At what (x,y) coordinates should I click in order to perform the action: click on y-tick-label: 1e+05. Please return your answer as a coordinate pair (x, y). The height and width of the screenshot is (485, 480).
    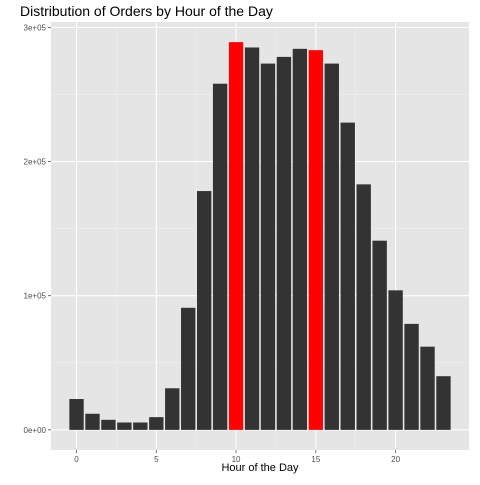
    Looking at the image, I should click on (35, 296).